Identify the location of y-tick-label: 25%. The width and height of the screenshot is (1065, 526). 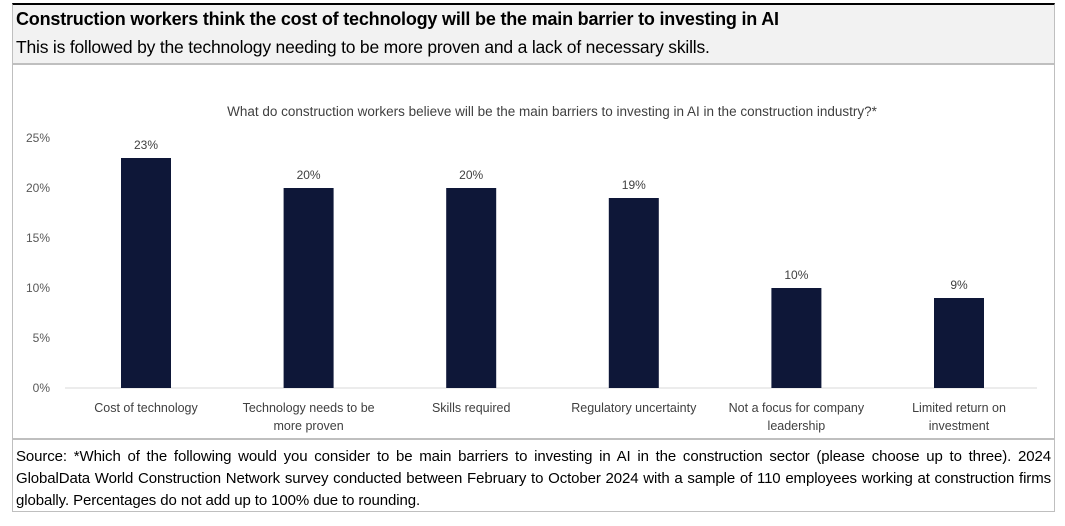
(38, 138).